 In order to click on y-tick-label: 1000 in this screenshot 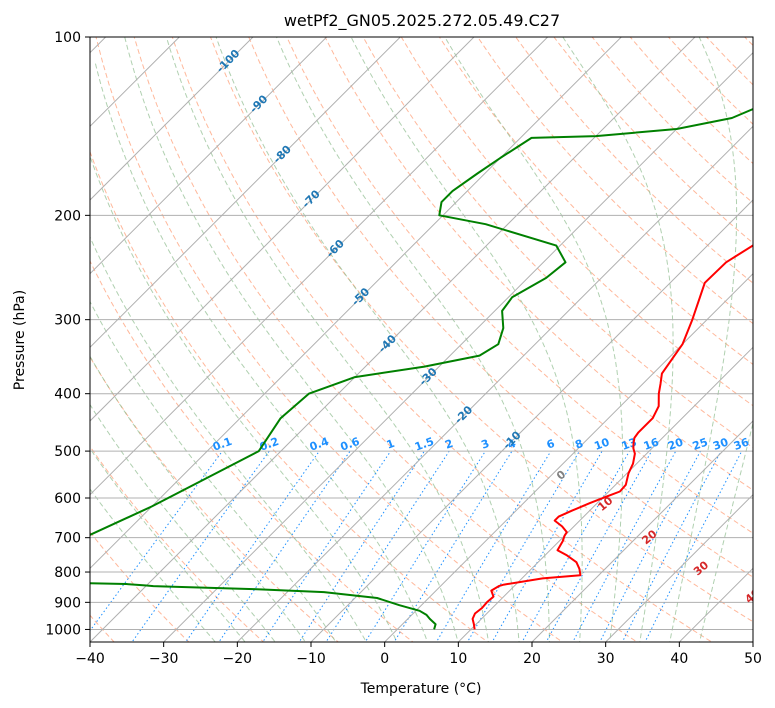, I will do `click(63, 630)`.